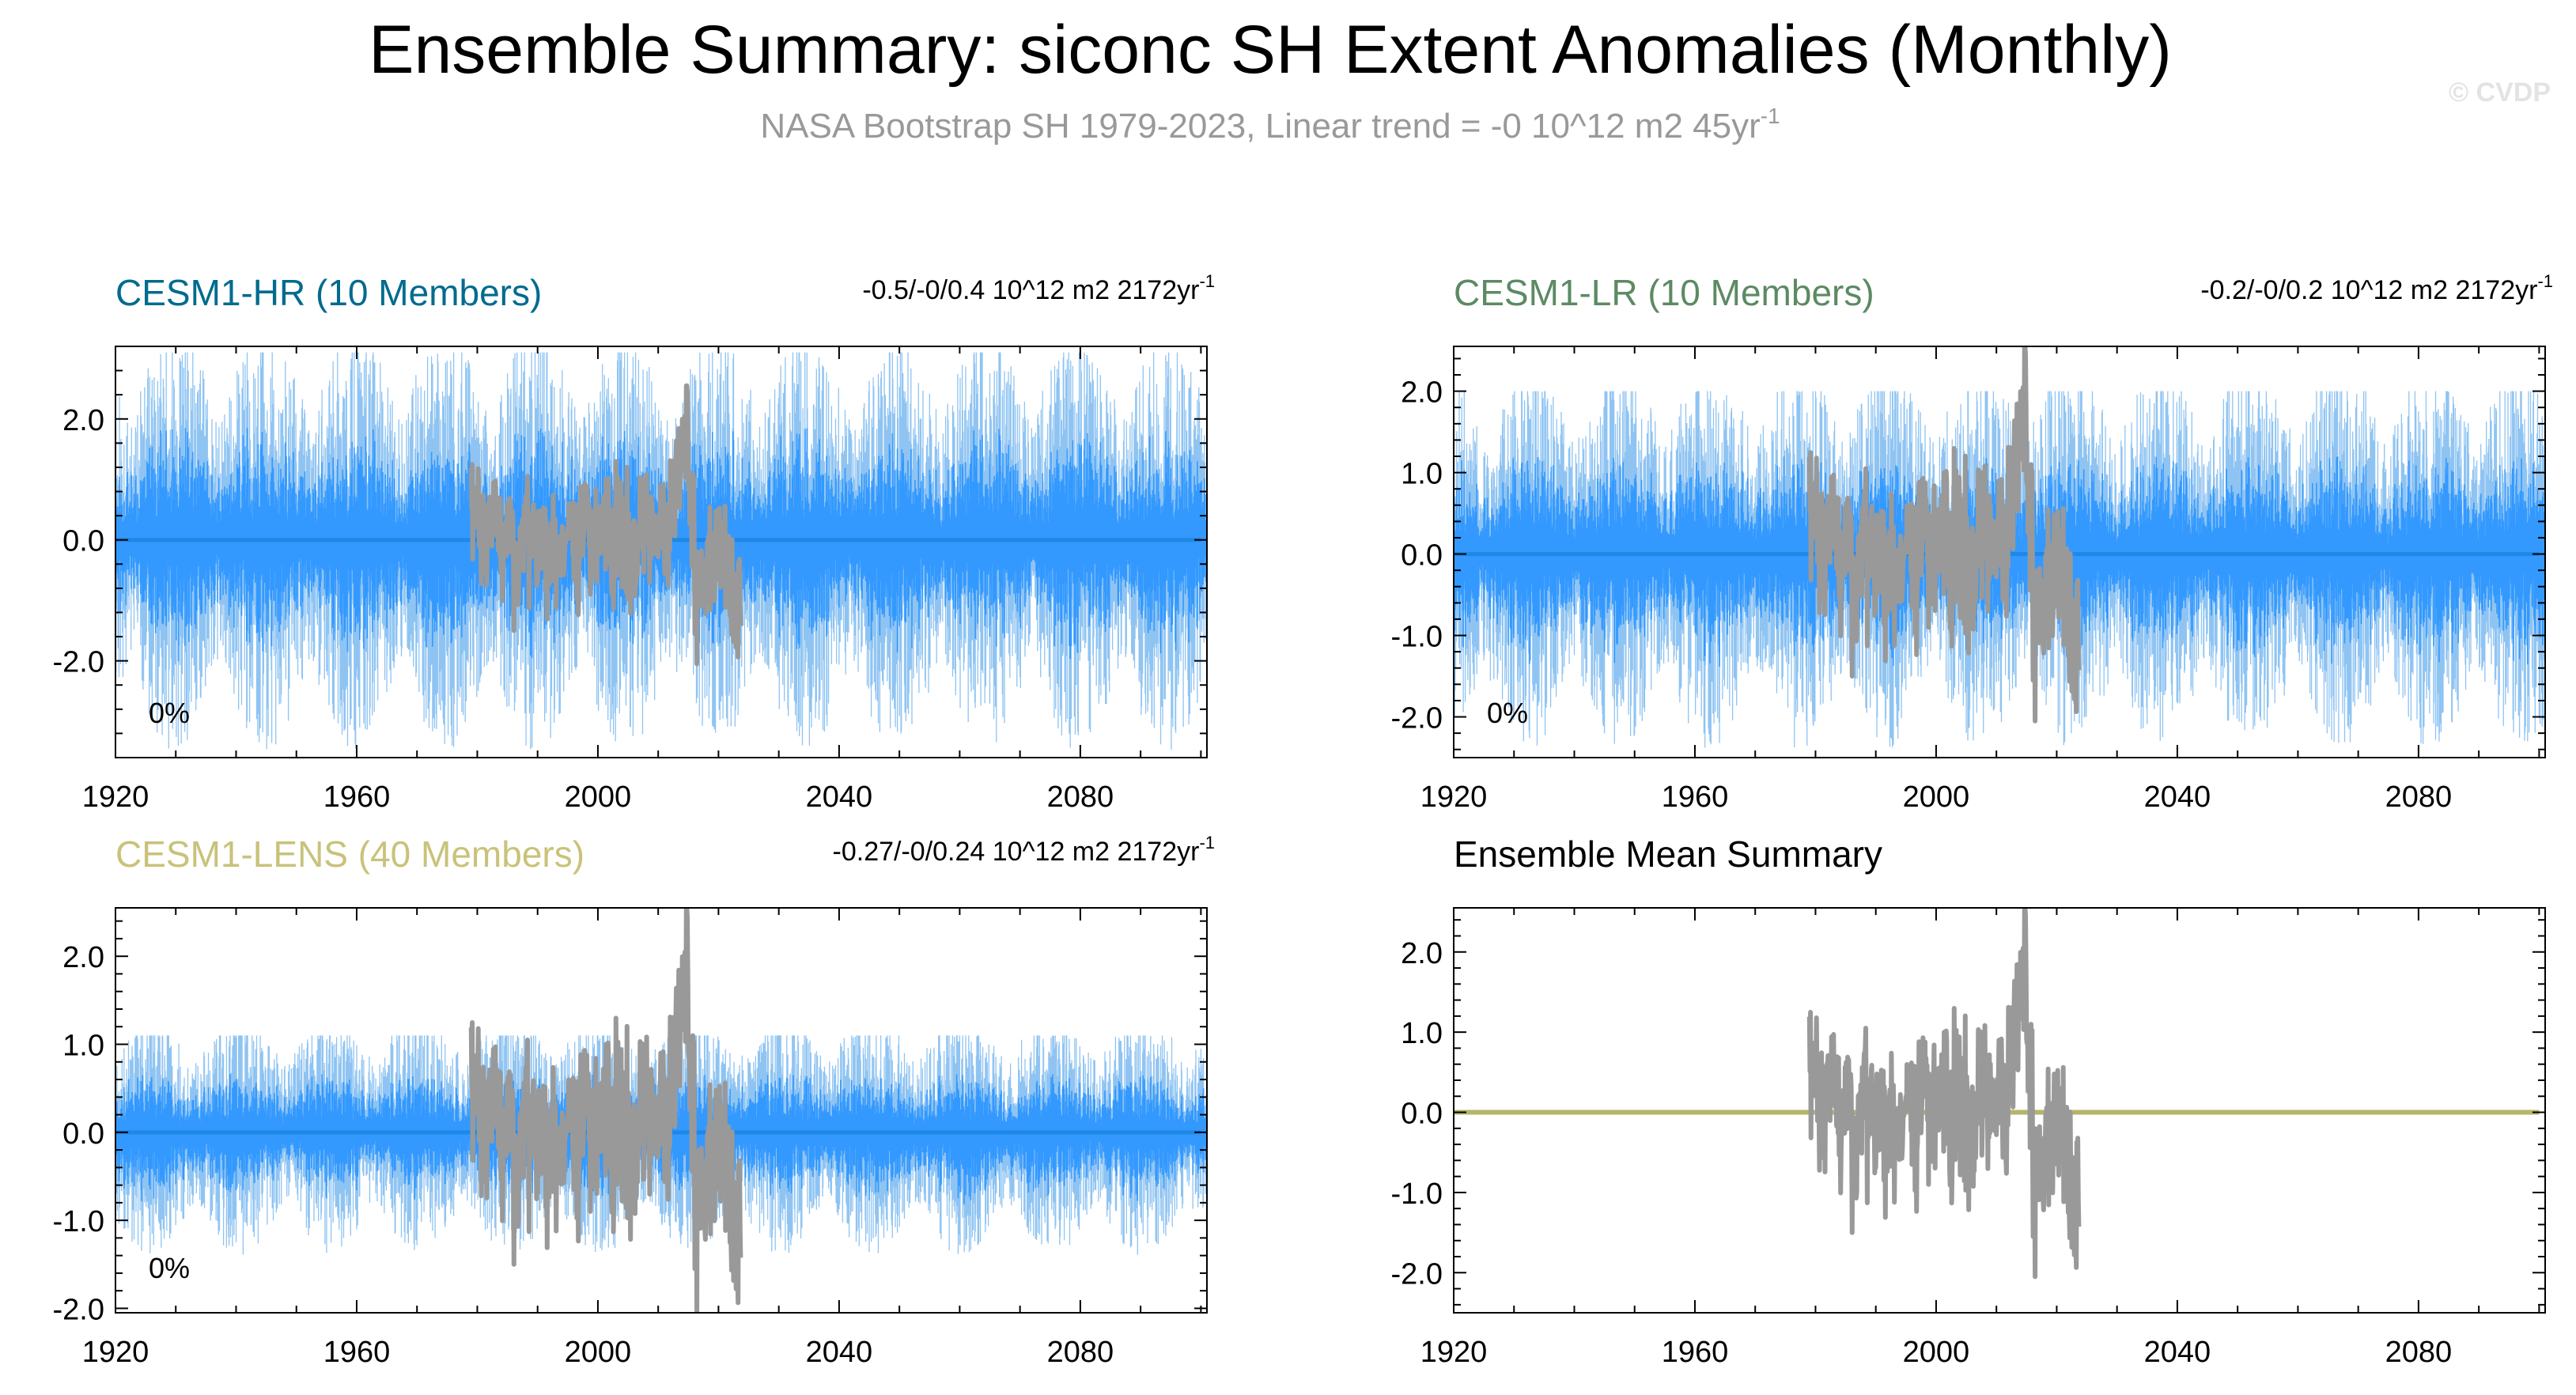 Image resolution: width=2576 pixels, height=1395 pixels. Describe the element at coordinates (1031, 290) in the screenshot. I see `panel-trend-text: -0.5/-0/0.4 10^12 m2 2172yr` at that location.